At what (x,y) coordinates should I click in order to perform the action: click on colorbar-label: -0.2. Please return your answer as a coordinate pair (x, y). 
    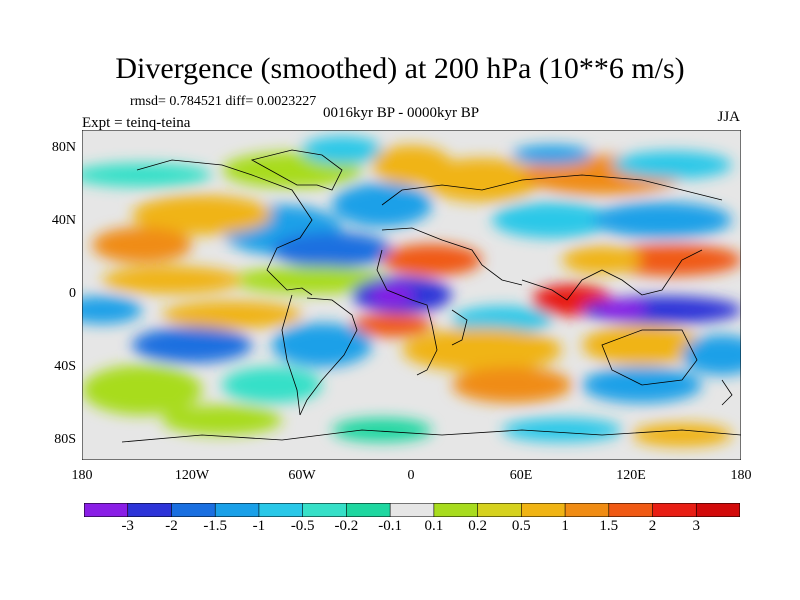
    Looking at the image, I should click on (346, 526).